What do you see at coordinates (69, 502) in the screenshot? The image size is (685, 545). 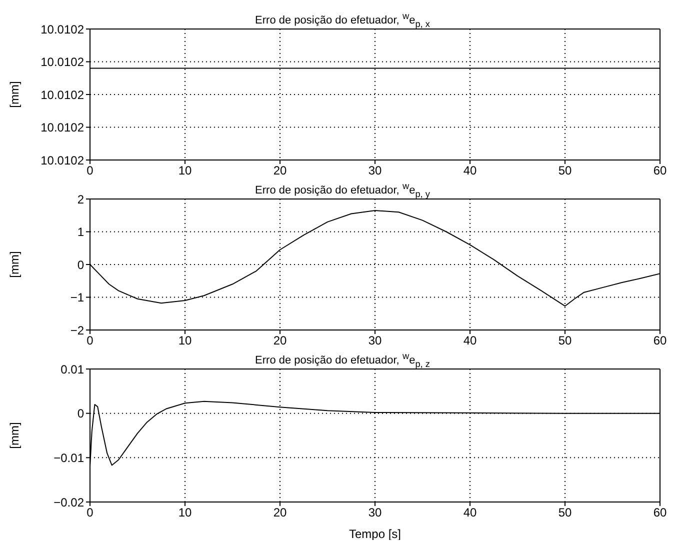 I see `y-tick-label: −0.02` at bounding box center [69, 502].